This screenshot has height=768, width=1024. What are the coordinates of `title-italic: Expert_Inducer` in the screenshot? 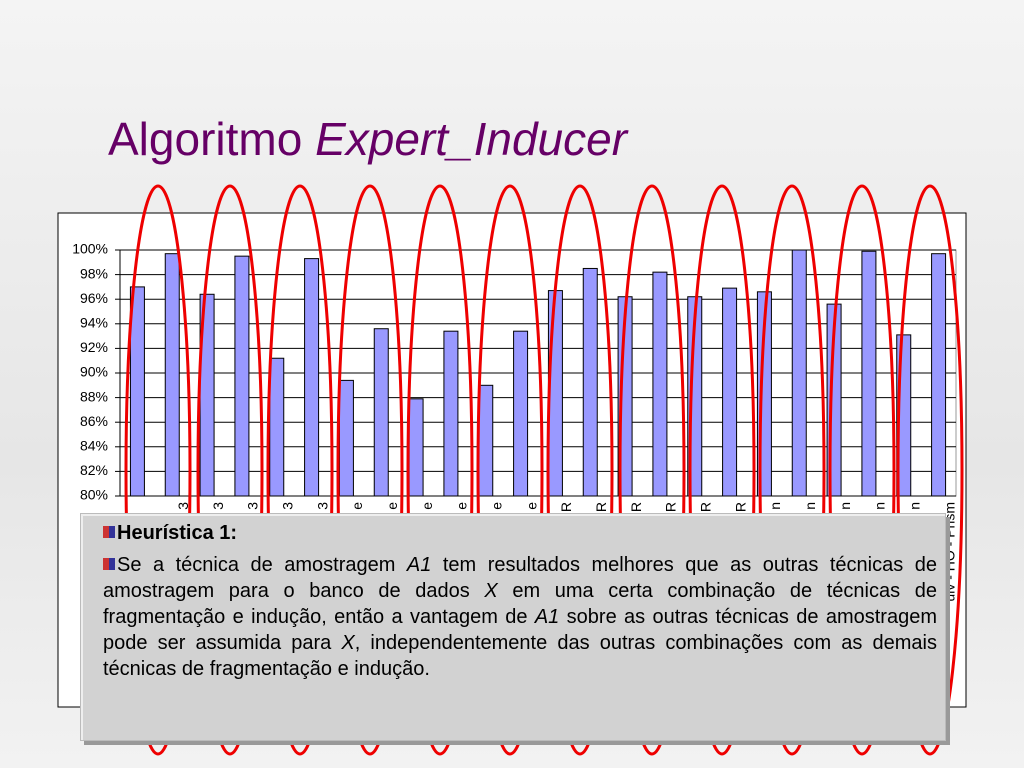 It's located at (471, 139).